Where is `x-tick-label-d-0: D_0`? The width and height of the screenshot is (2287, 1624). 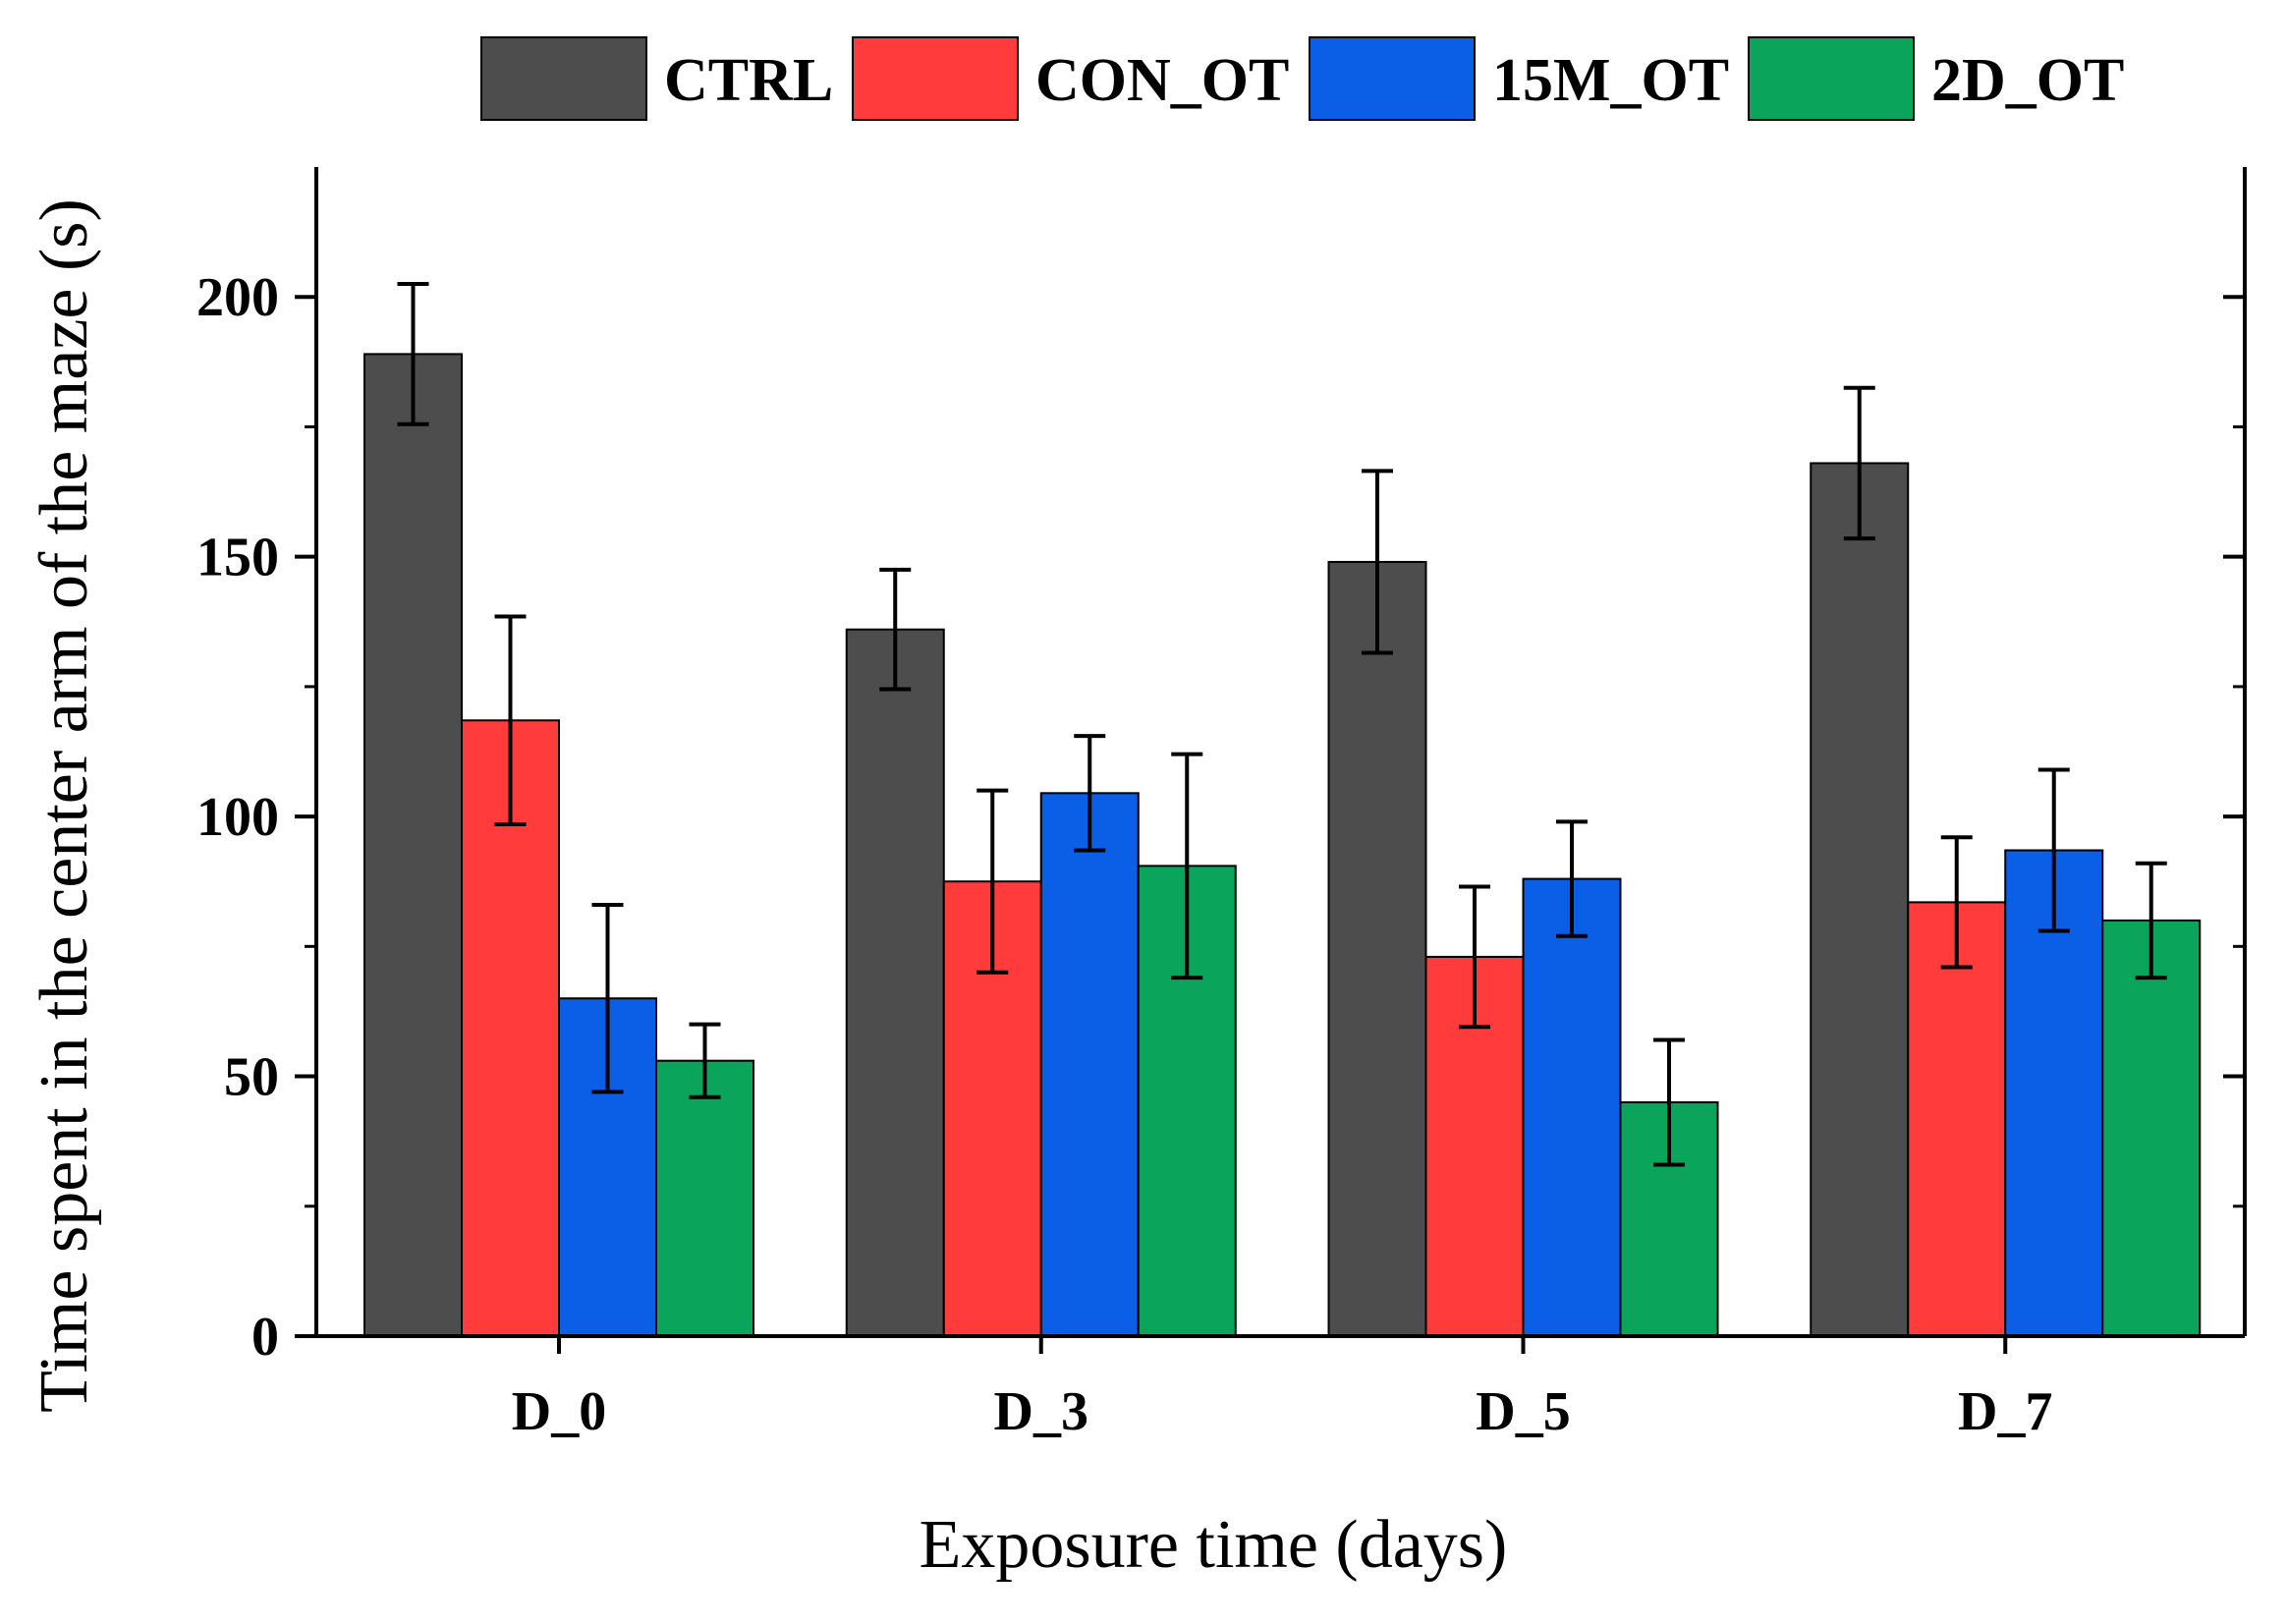
x-tick-label-d-0: D_0 is located at coordinates (559, 1411).